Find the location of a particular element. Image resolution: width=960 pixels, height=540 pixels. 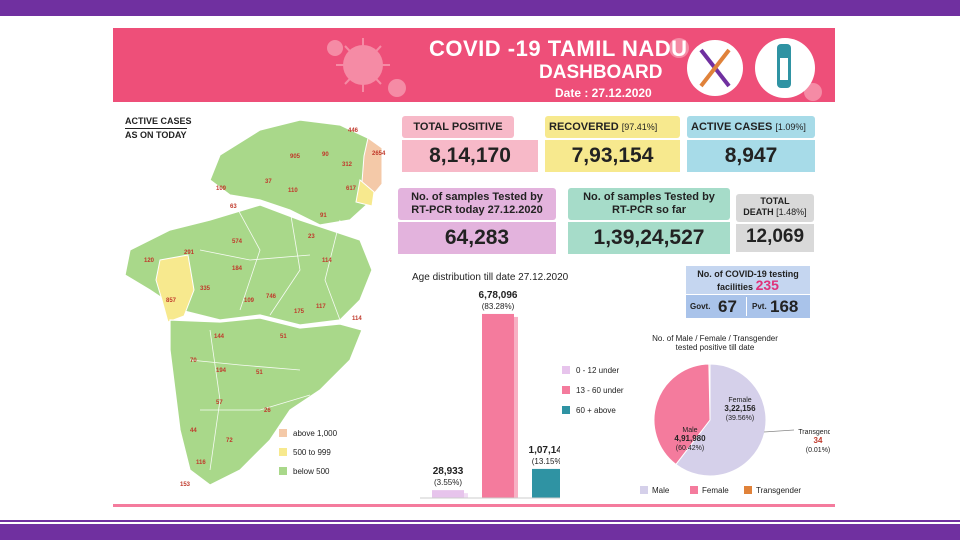

district-value: 26 is located at coordinates (267, 411).